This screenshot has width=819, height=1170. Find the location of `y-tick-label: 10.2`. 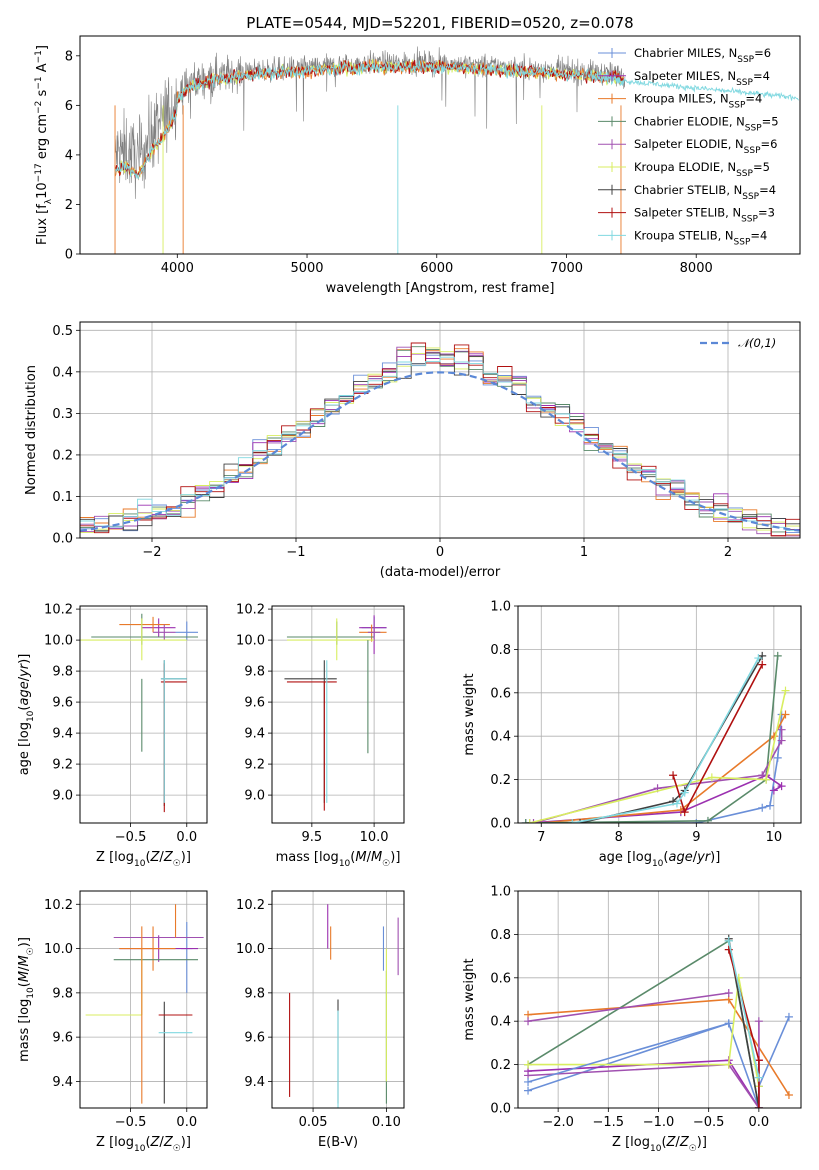

y-tick-label: 10.2 is located at coordinates (250, 610).